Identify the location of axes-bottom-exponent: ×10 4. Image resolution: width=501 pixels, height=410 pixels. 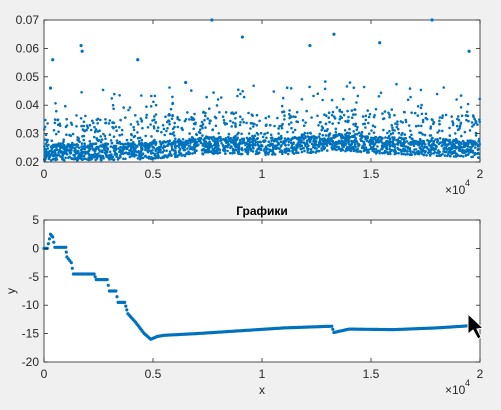
(457, 387).